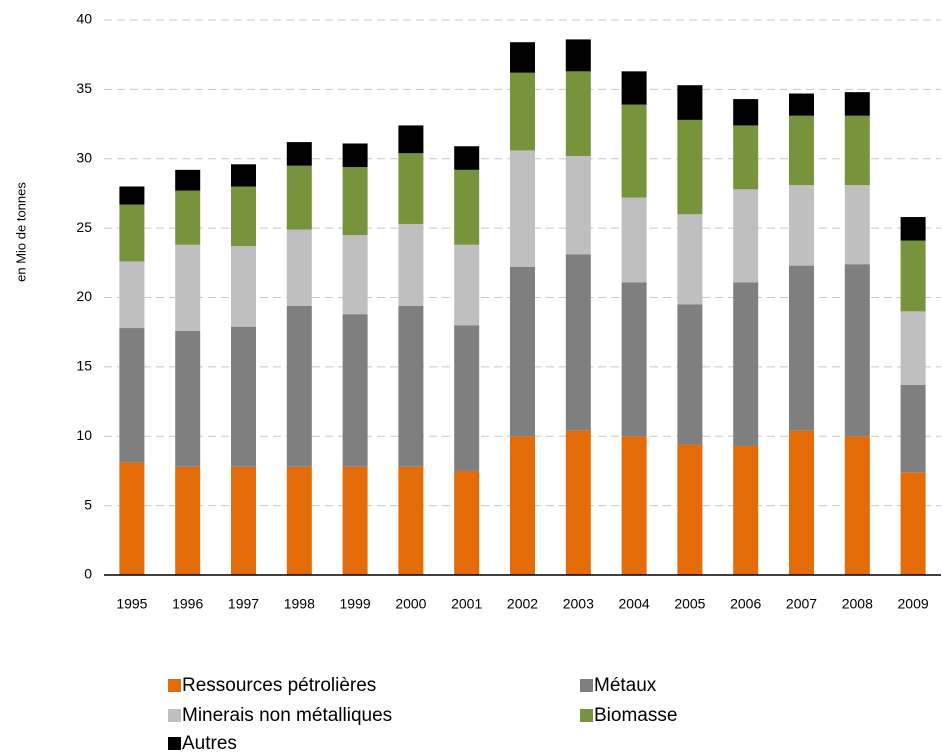  Describe the element at coordinates (84, 227) in the screenshot. I see `y-tick-label: 25` at that location.